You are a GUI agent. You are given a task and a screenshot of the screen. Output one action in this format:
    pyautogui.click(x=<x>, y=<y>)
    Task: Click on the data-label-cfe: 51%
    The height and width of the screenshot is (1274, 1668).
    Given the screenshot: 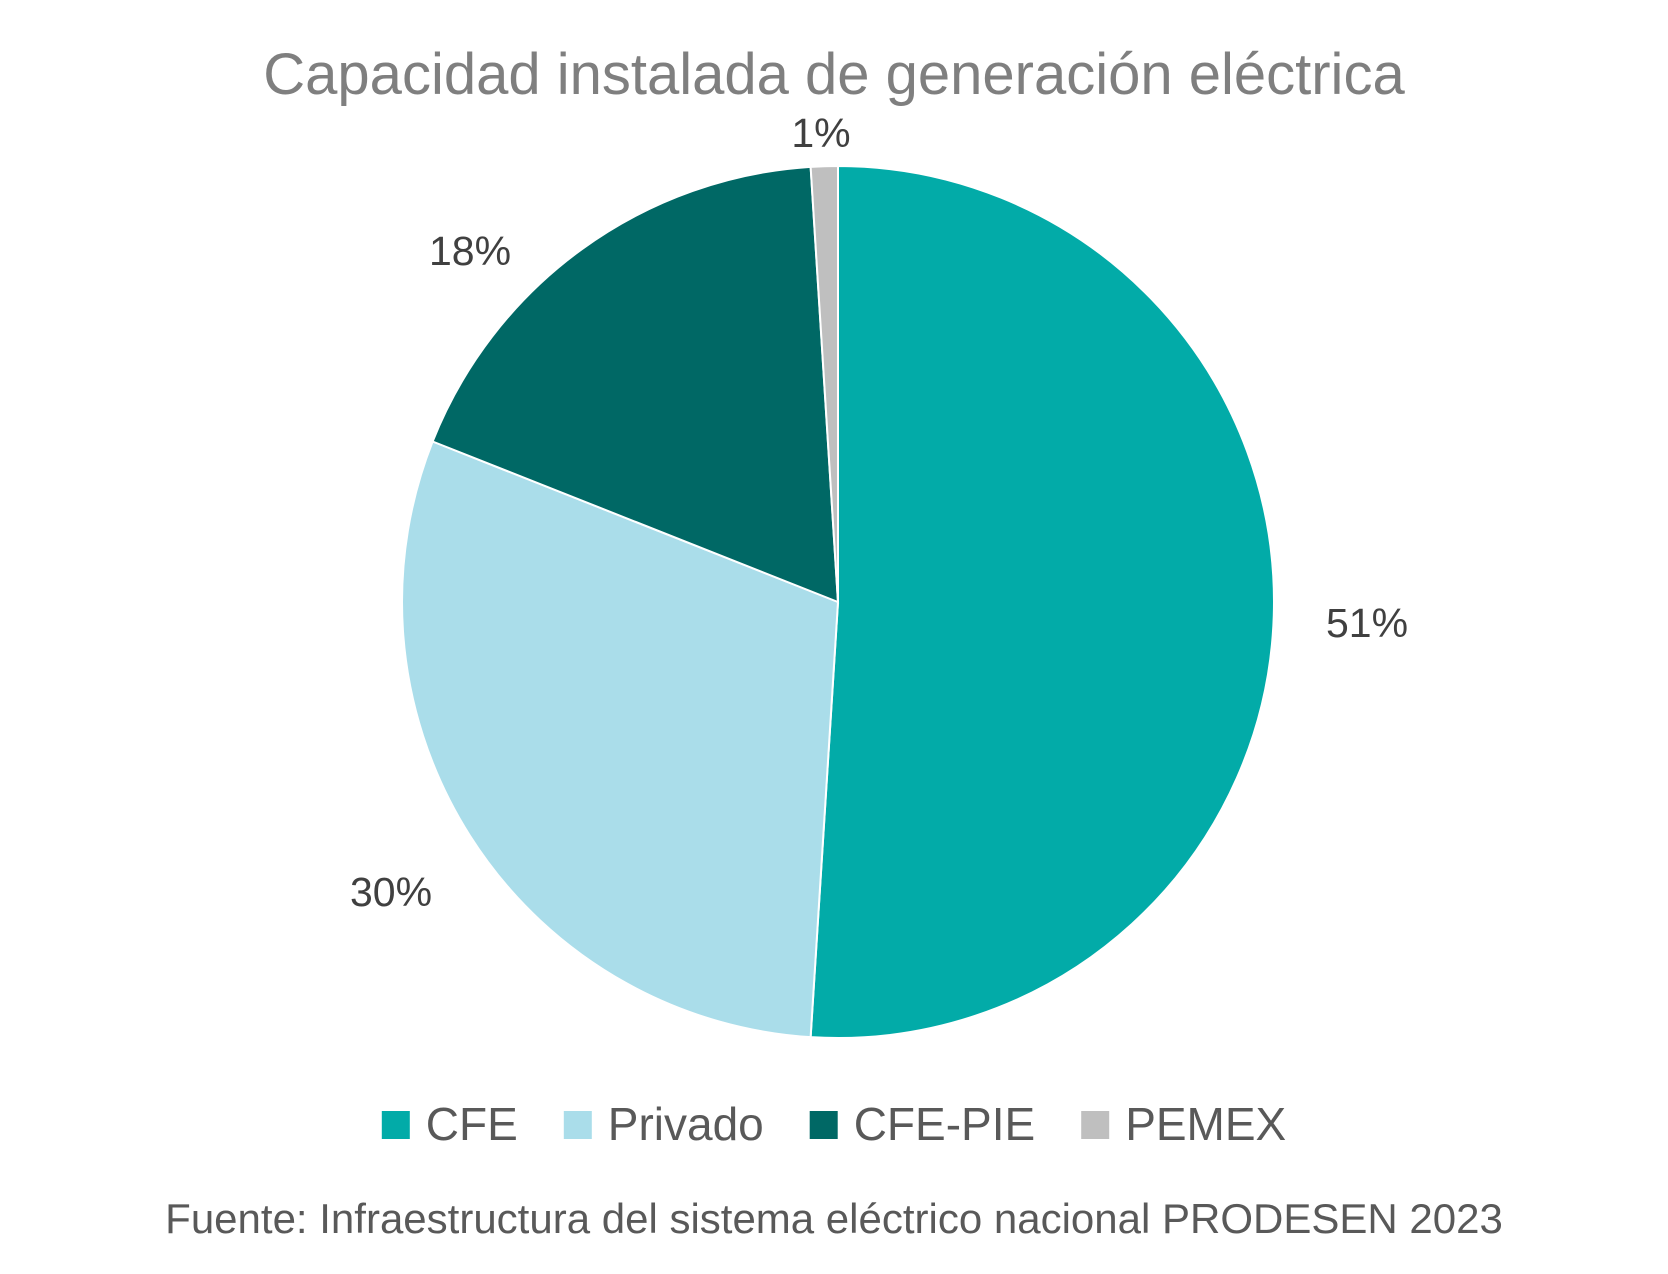 What is the action you would take?
    pyautogui.click(x=1367, y=623)
    